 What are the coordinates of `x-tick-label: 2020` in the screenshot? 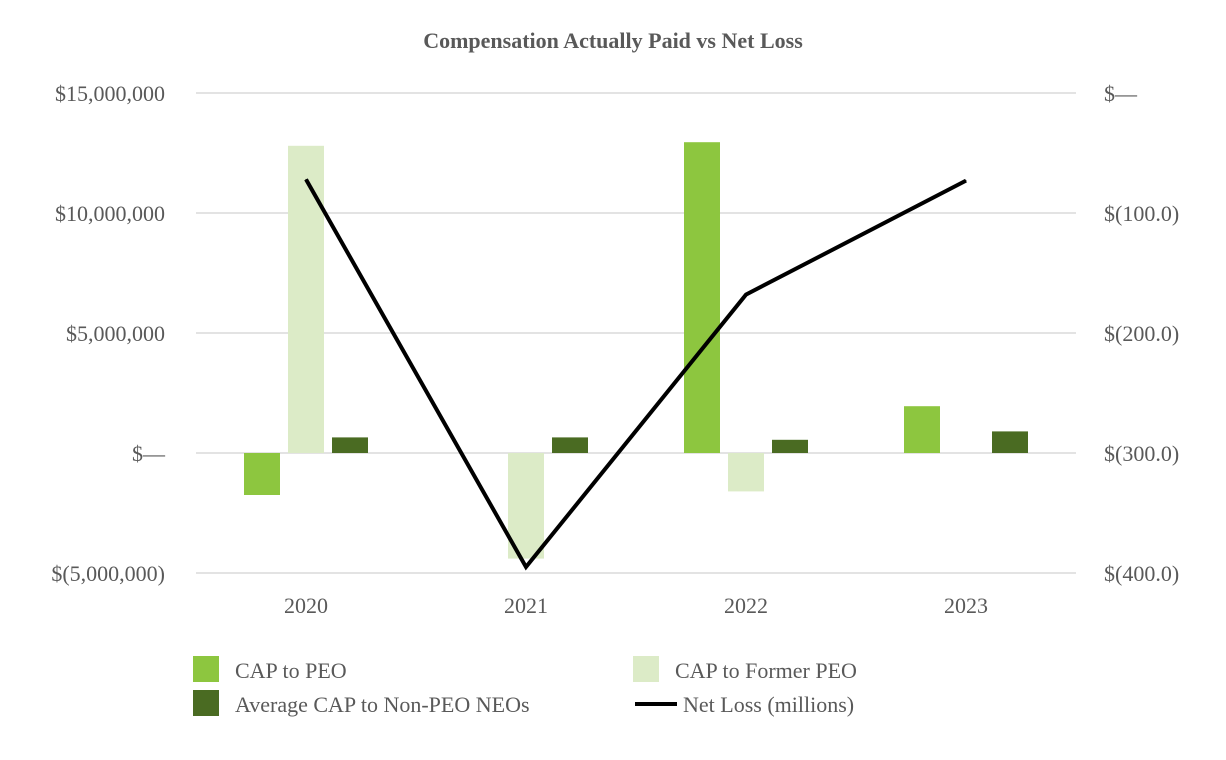 It's located at (306, 605).